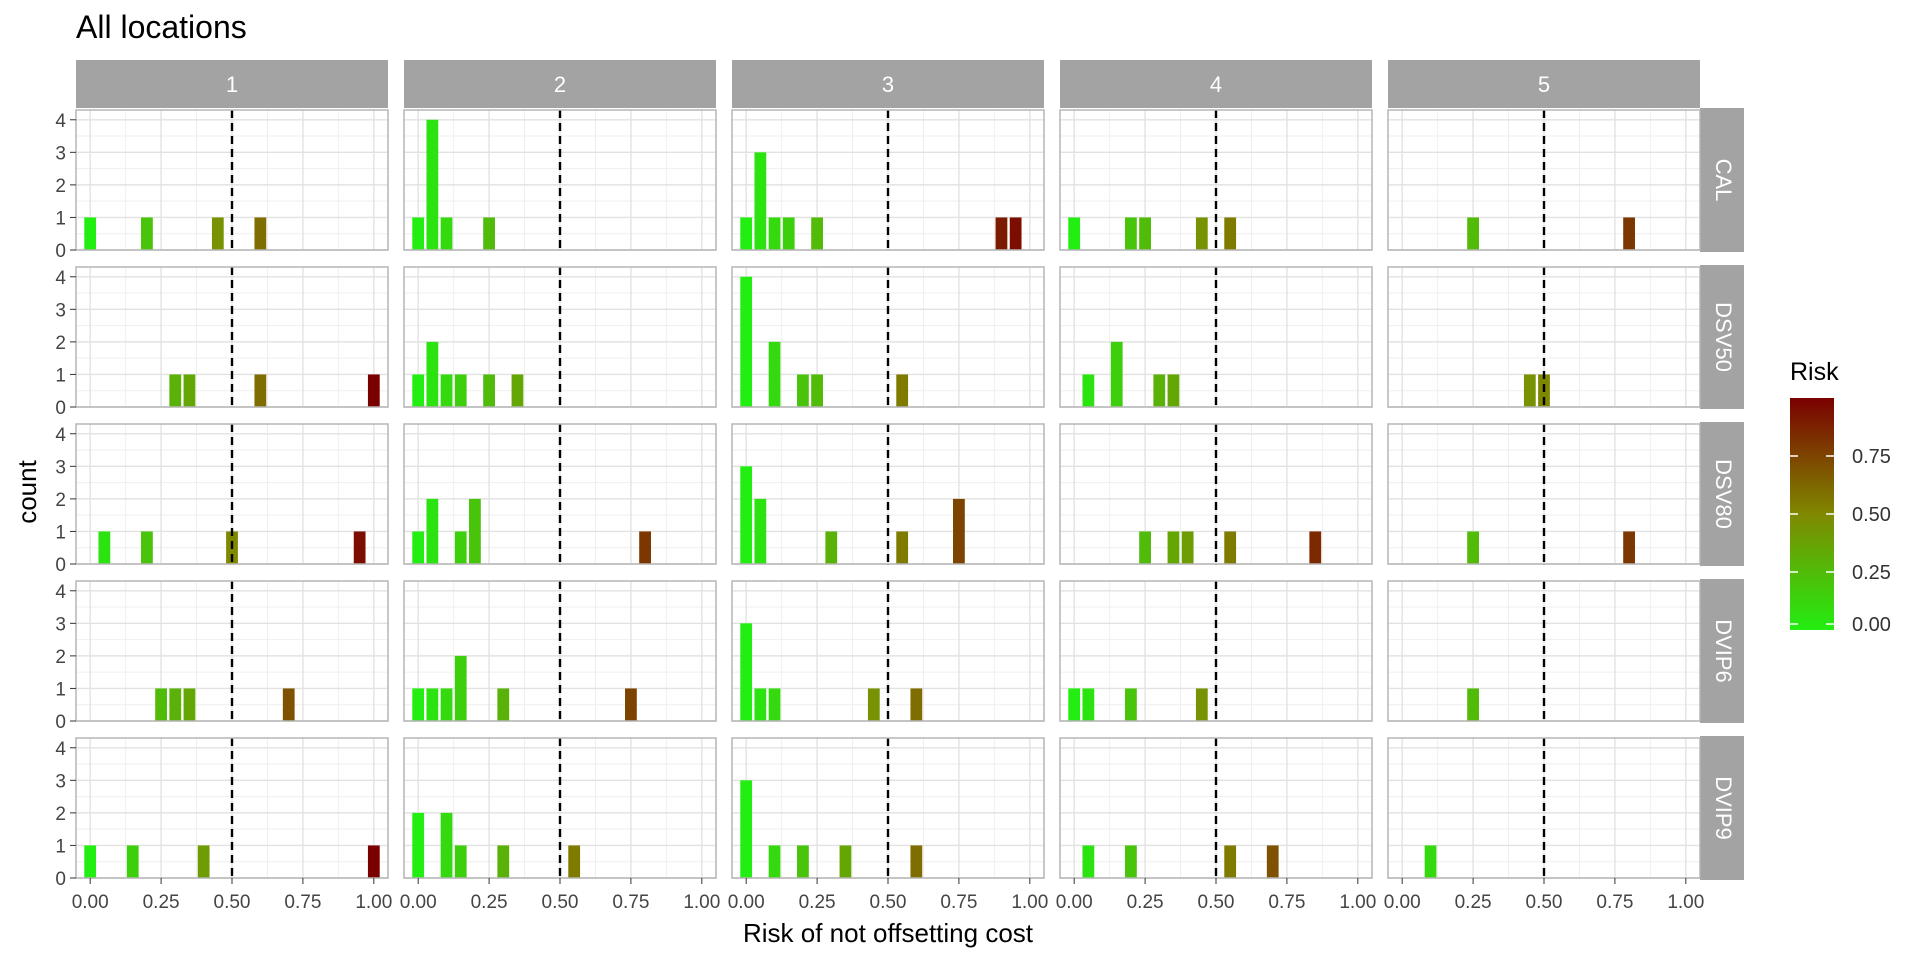 This screenshot has height=960, width=1920. Describe the element at coordinates (1871, 457) in the screenshot. I see `legend-tick-label: 0.75` at that location.